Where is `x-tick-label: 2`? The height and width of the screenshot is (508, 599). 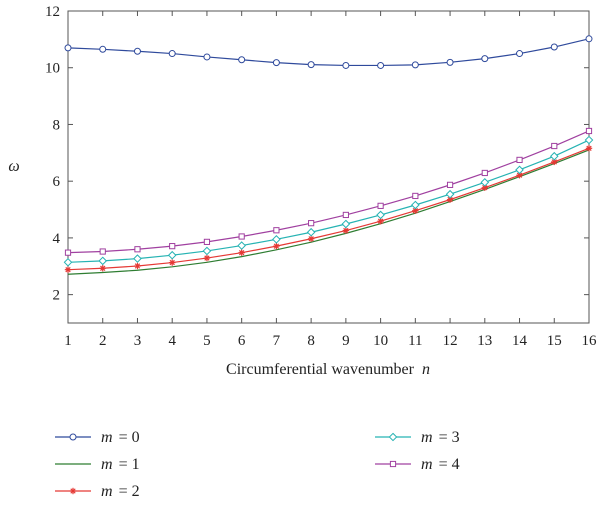 x-tick-label: 2 is located at coordinates (103, 341).